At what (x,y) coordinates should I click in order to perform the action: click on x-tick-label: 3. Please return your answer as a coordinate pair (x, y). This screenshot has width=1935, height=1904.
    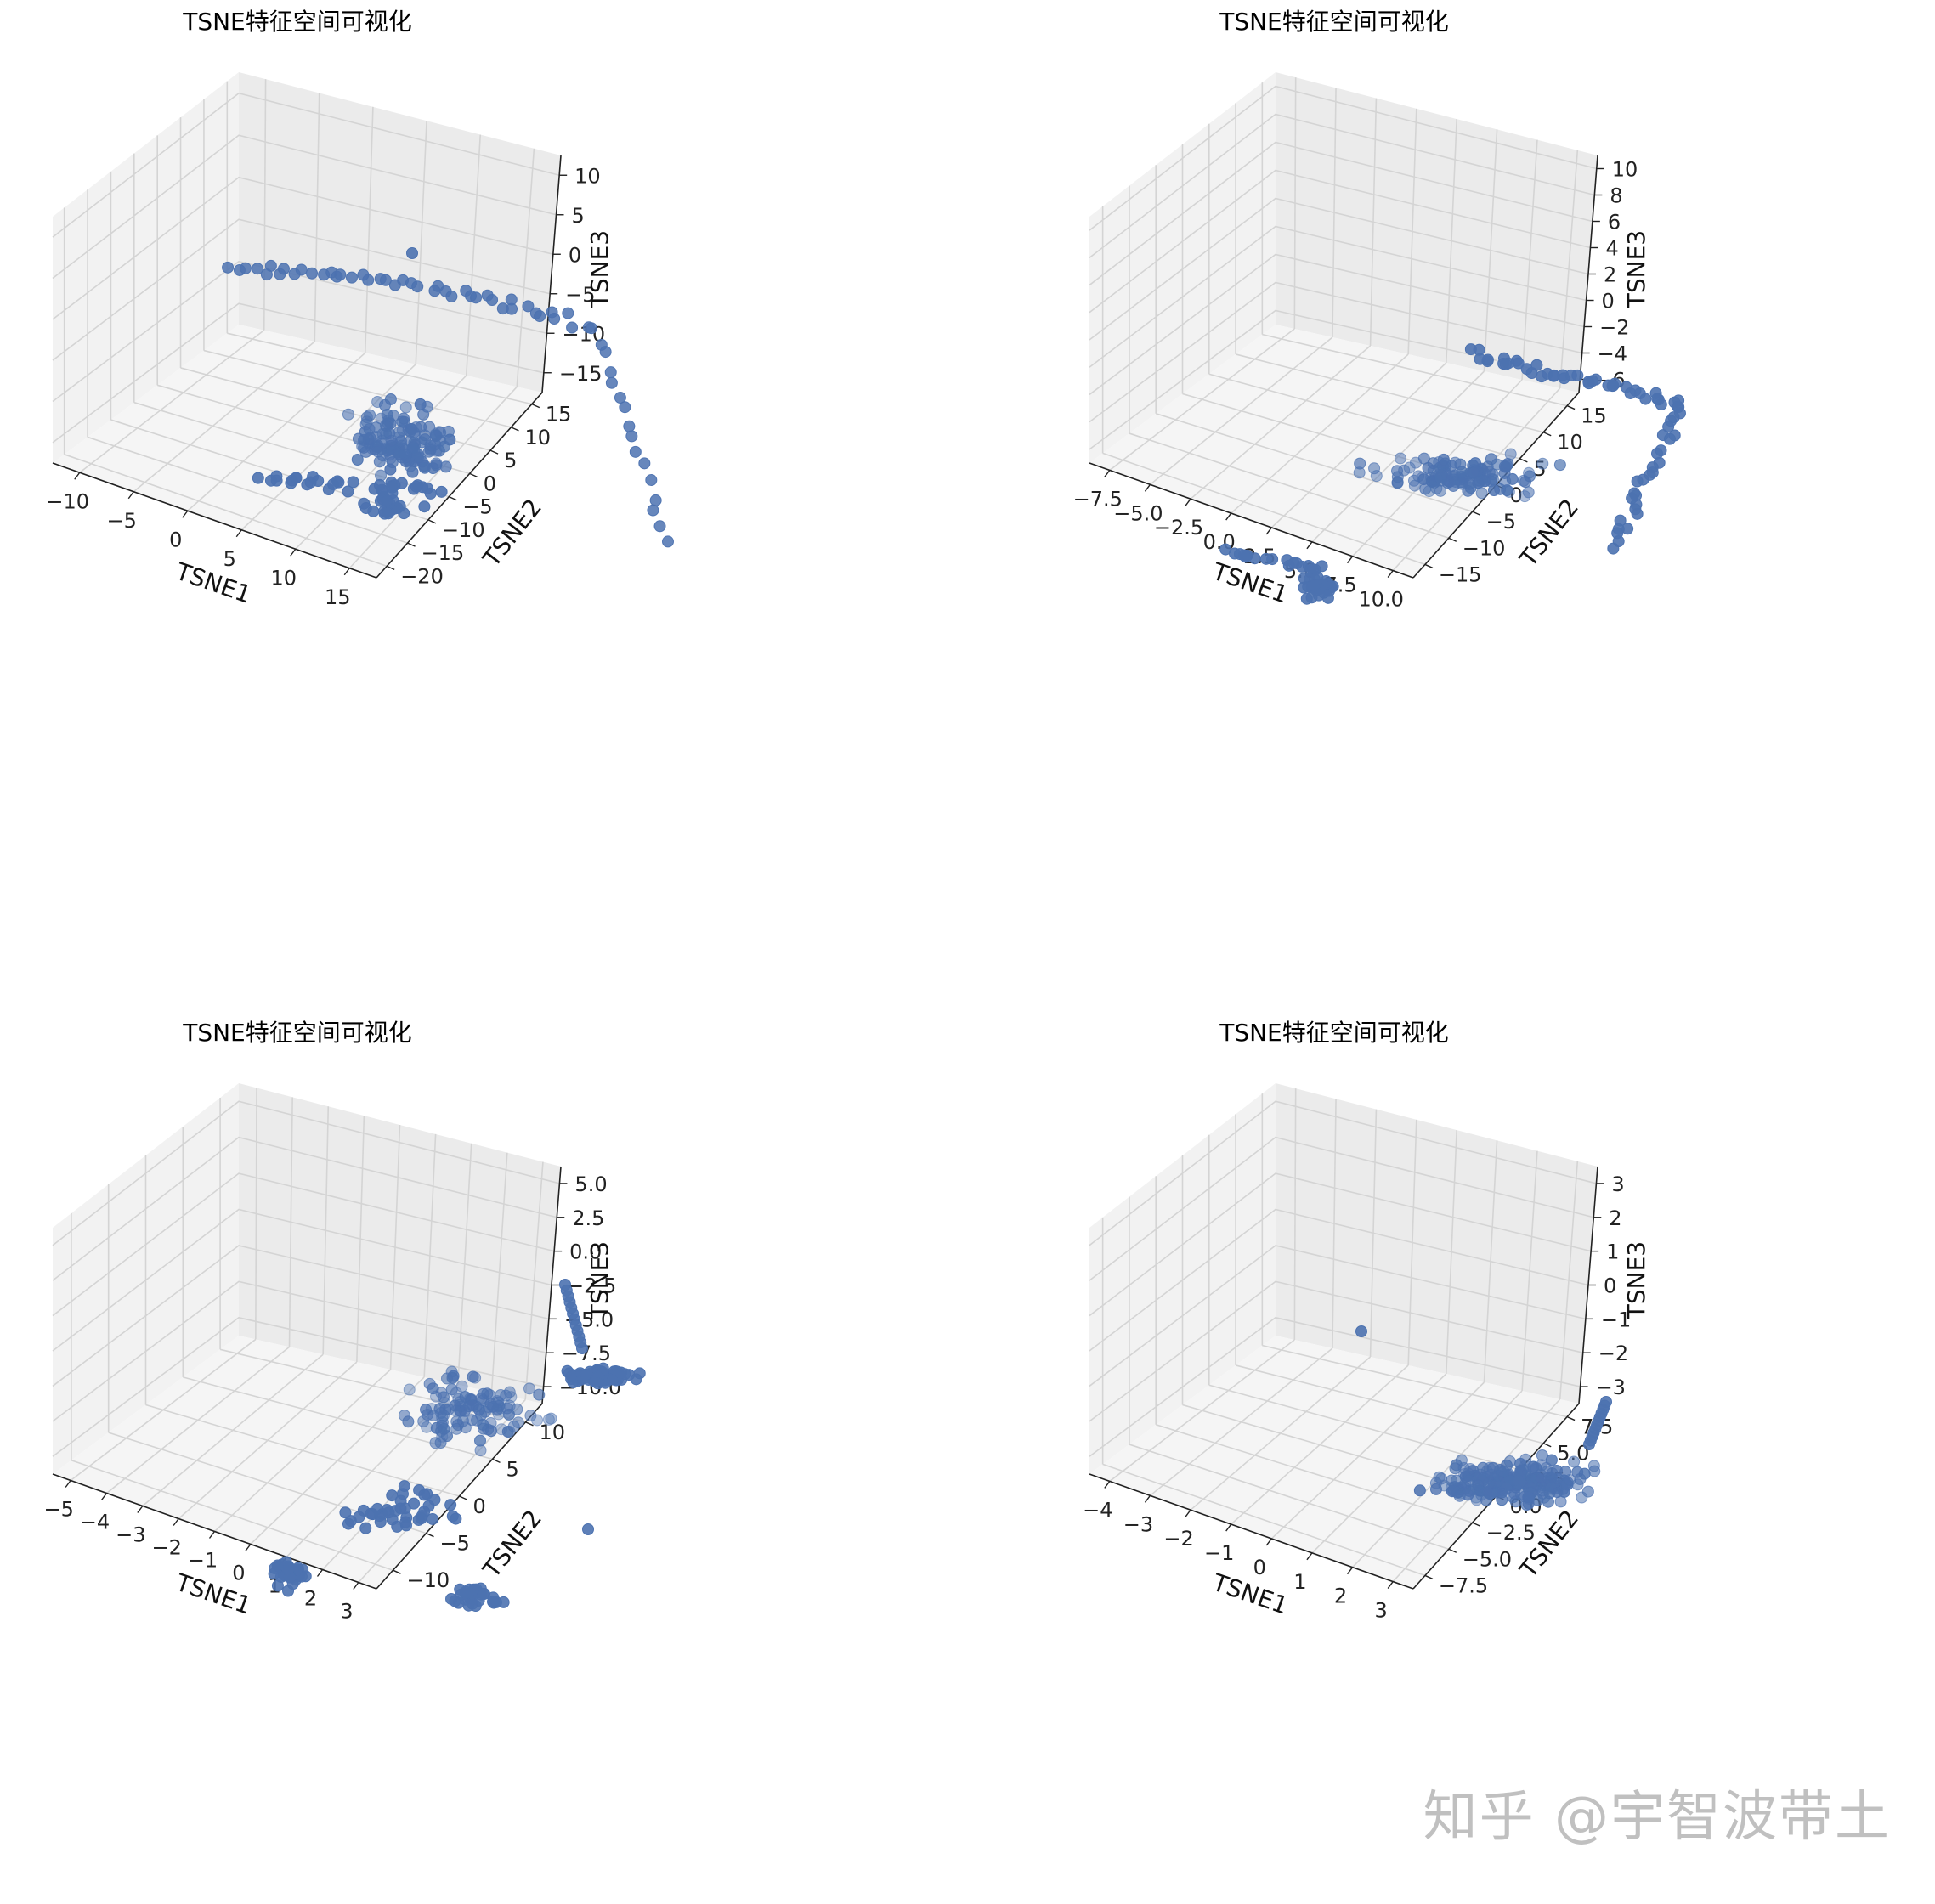
    Looking at the image, I should click on (1381, 1611).